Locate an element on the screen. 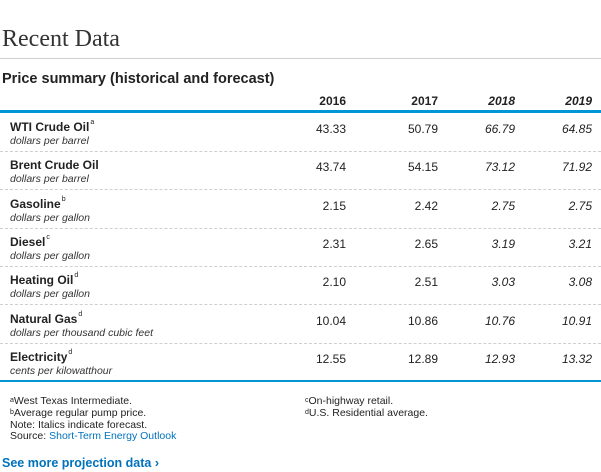  row-label: Electricityd is located at coordinates (41, 356).